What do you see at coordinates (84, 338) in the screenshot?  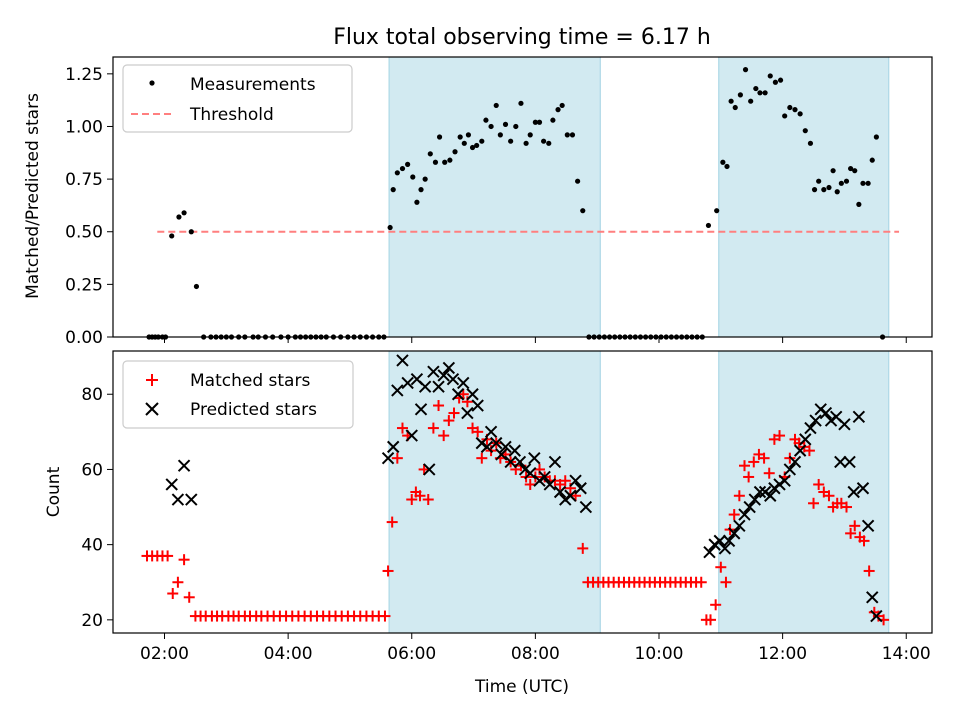 I see `y-tick-label: 0.00` at bounding box center [84, 338].